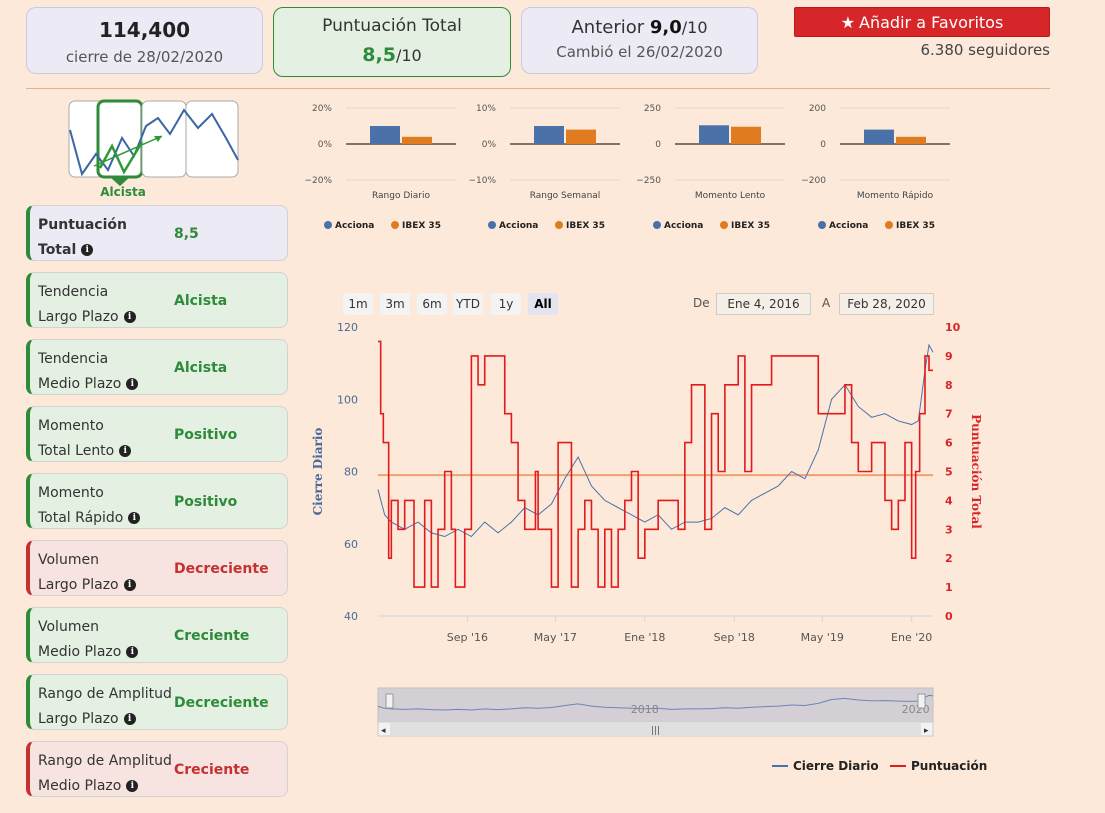  I want to click on trend-arrow-line, so click(128, 151).